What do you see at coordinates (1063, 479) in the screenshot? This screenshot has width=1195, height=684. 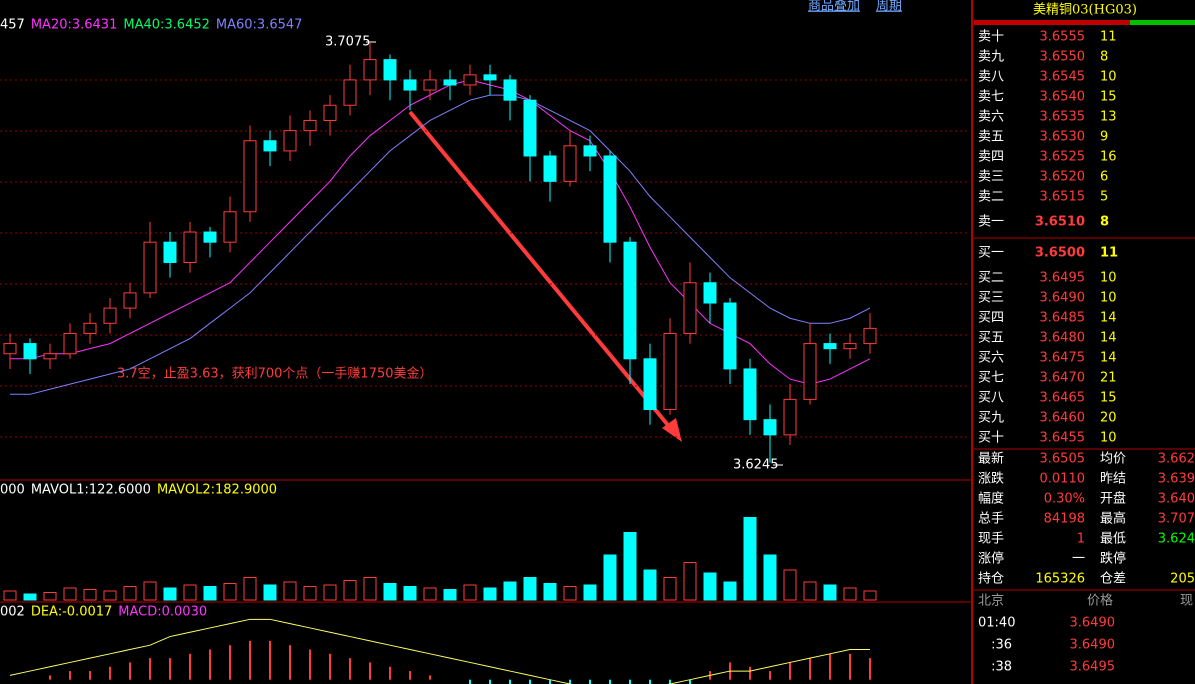 I see `stat: 0.0110` at bounding box center [1063, 479].